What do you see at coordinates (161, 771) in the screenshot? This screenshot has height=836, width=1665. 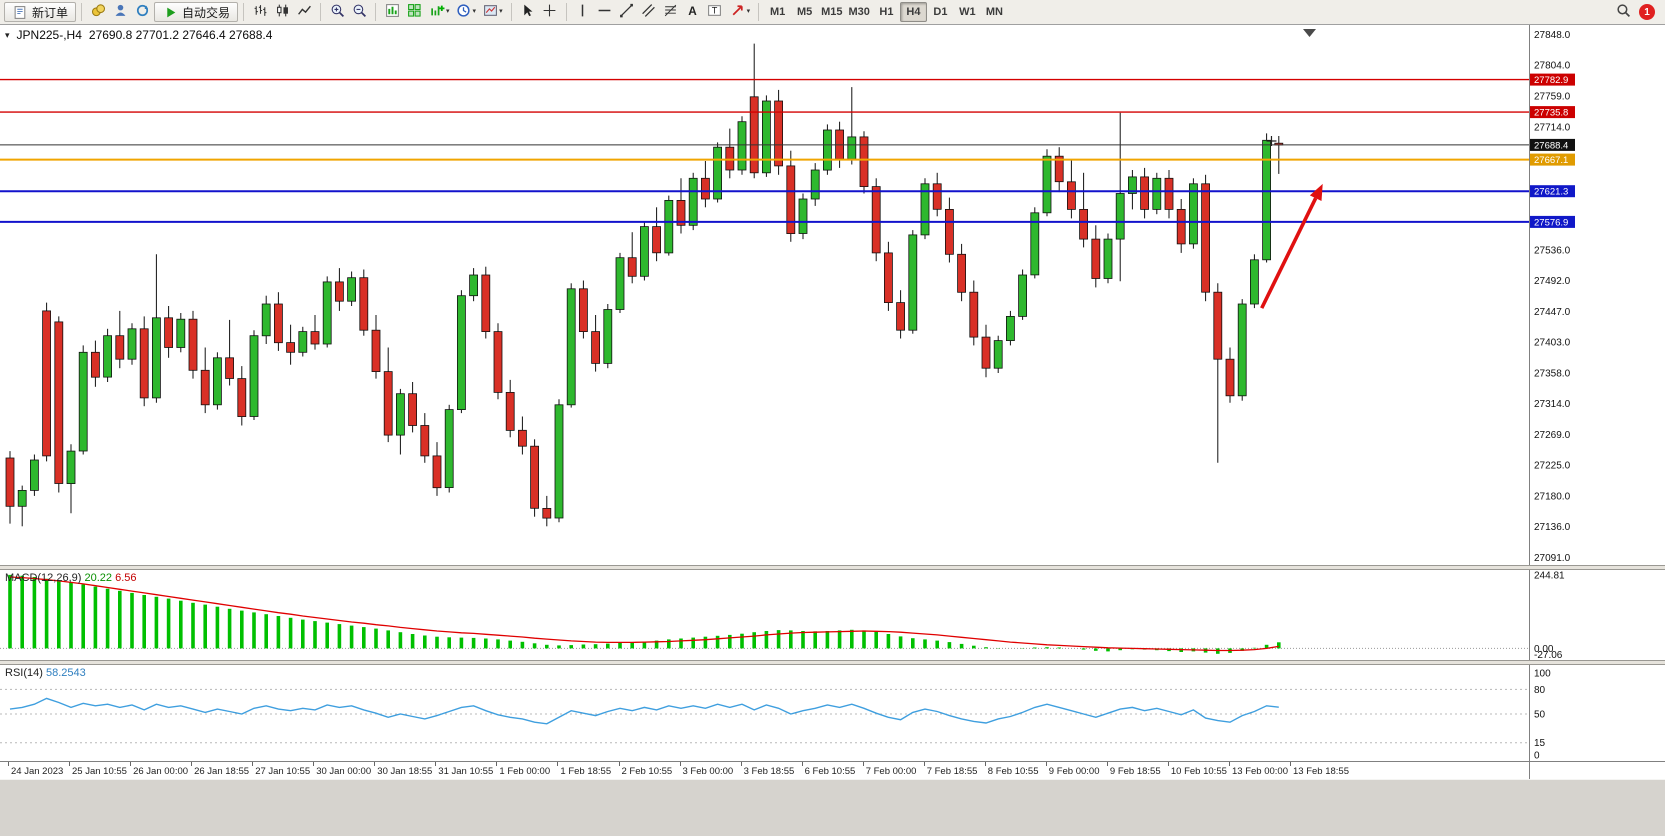 I see `time-label: 26 Jan 00:00` at bounding box center [161, 771].